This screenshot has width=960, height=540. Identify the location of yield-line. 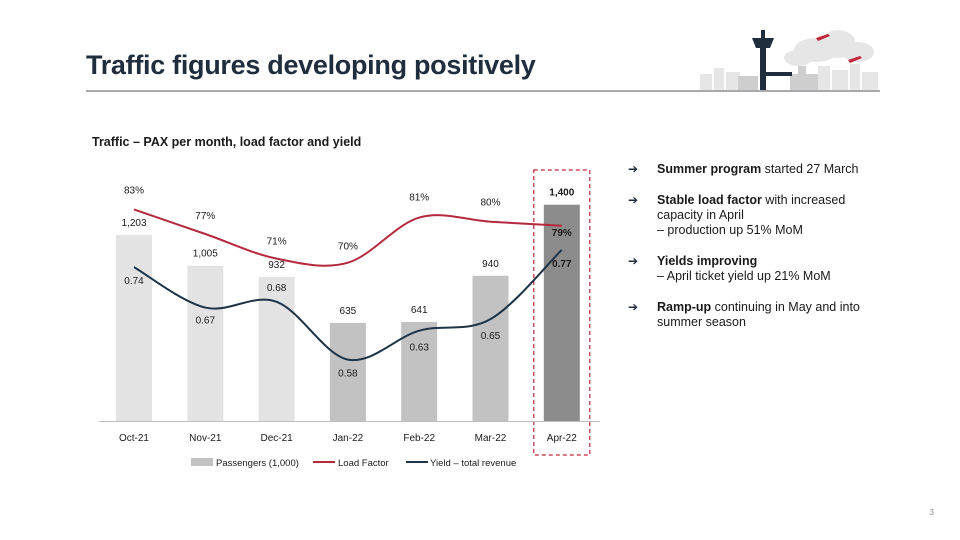
(348, 305).